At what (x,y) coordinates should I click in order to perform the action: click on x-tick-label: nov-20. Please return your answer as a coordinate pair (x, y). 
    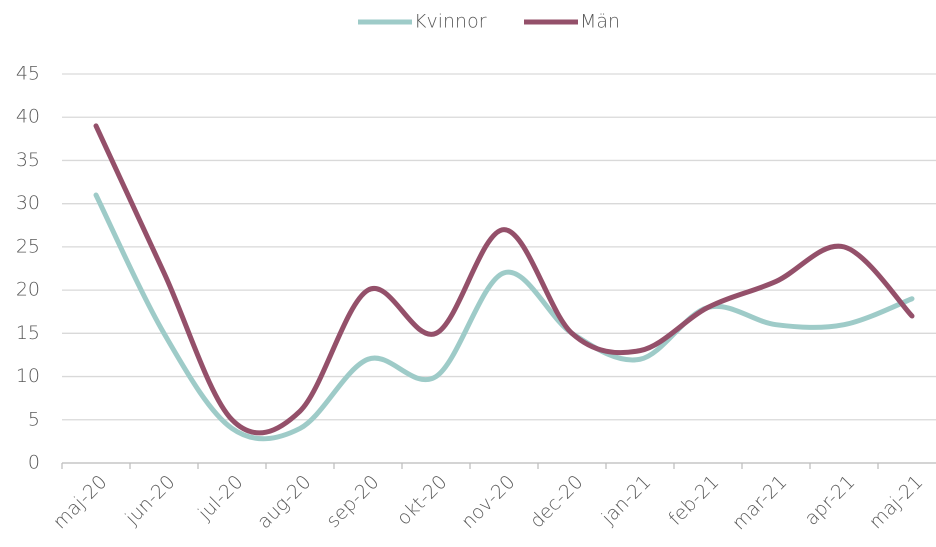
    Looking at the image, I should click on (488, 502).